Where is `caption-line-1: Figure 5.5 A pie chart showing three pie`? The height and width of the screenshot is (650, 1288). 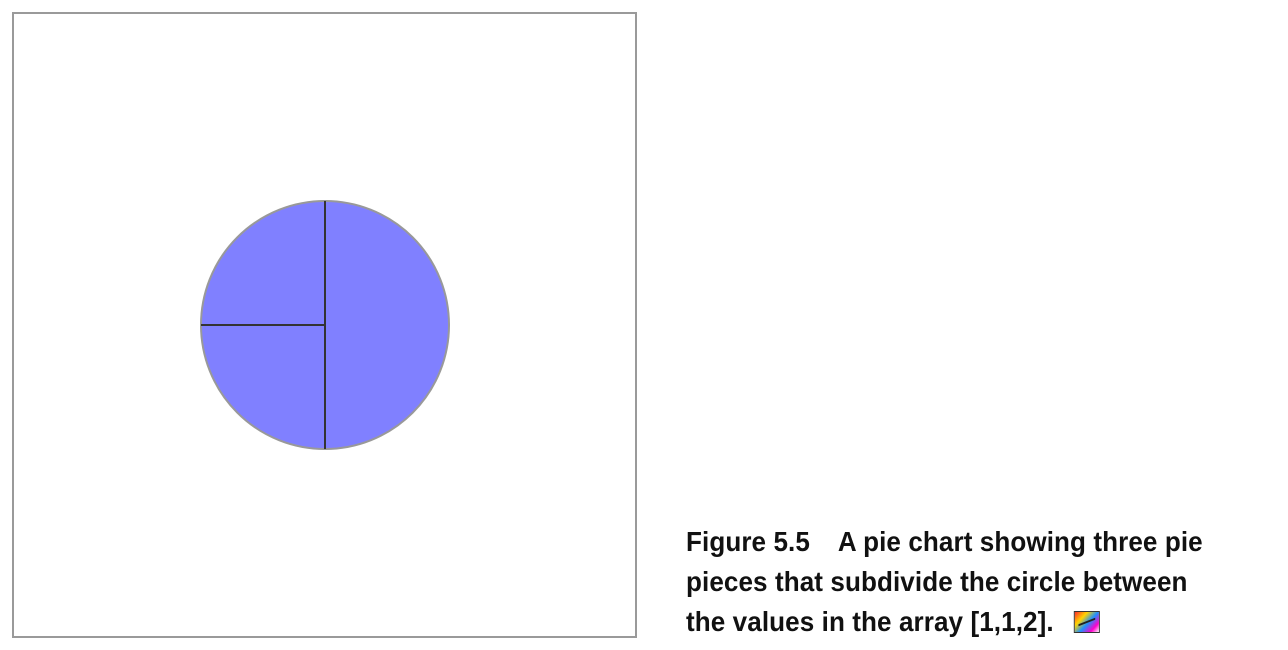
caption-line-1: Figure 5.5 A pie chart showing three pie is located at coordinates (965, 542).